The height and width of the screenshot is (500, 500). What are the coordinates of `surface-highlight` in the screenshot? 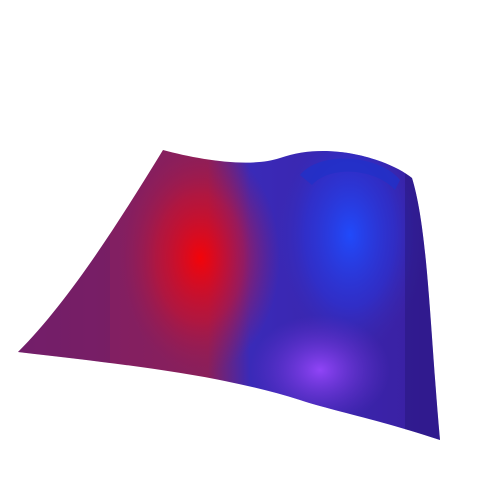 It's located at (320, 370).